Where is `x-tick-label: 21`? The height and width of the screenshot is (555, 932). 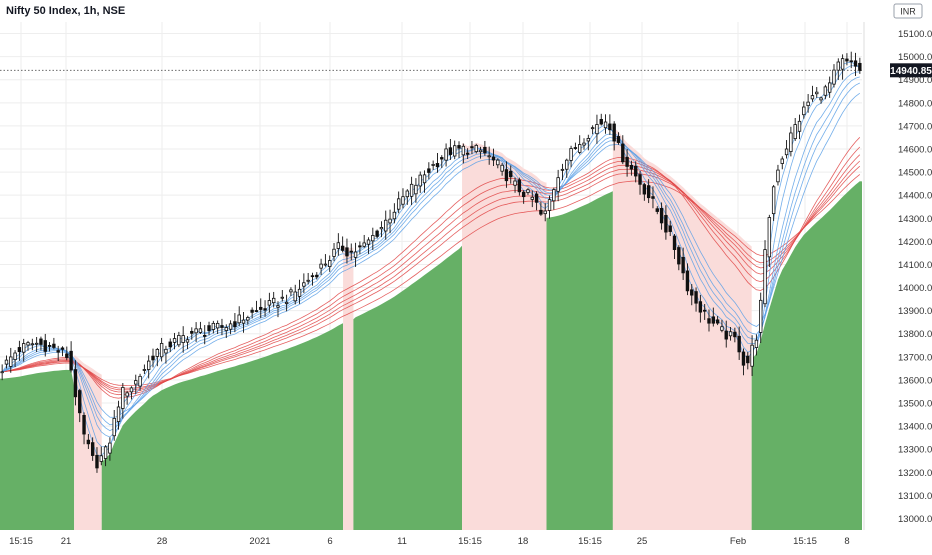
x-tick-label: 21 is located at coordinates (66, 541).